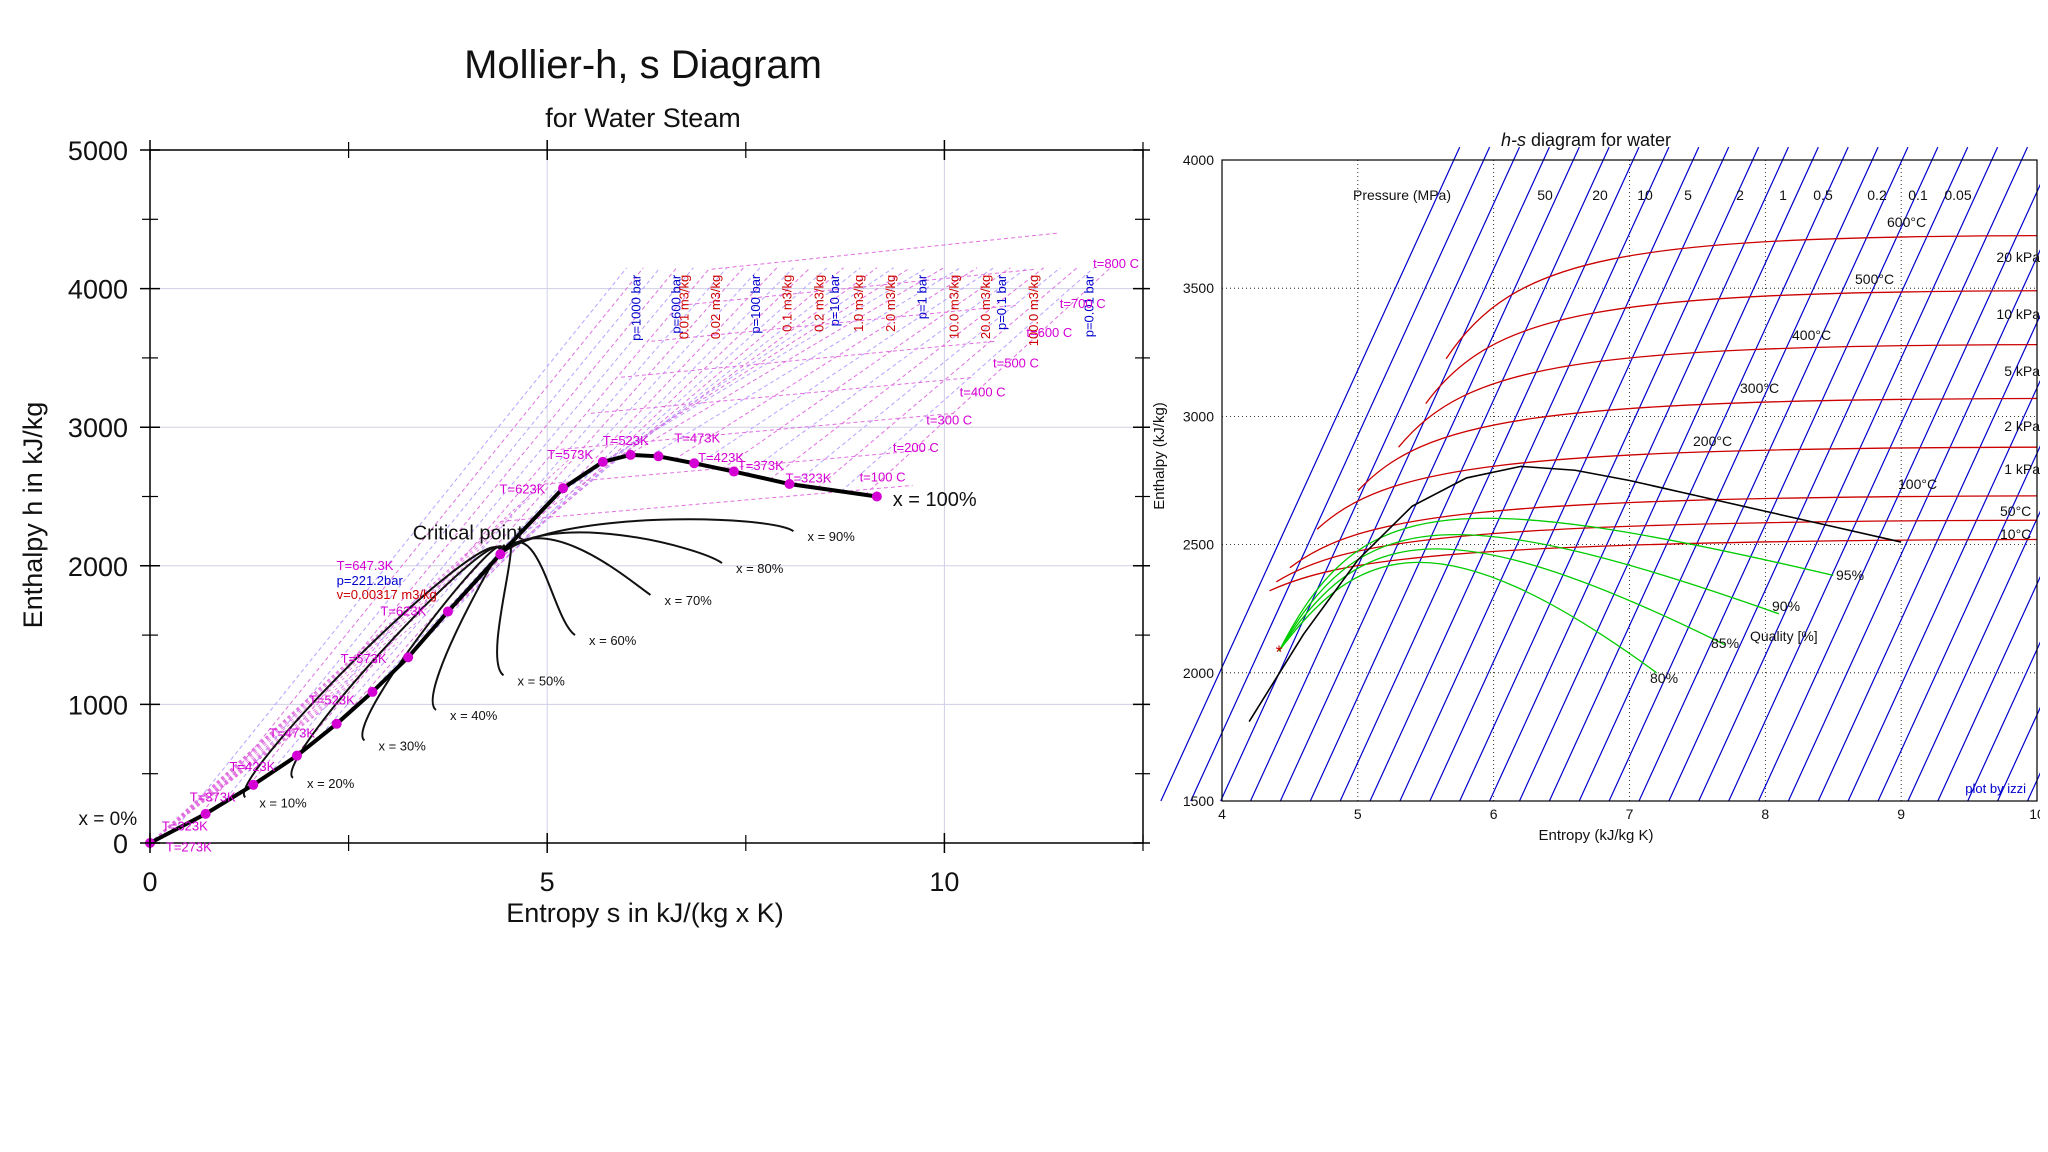  I want to click on chart1-xtick-label: 5, so click(547, 882).